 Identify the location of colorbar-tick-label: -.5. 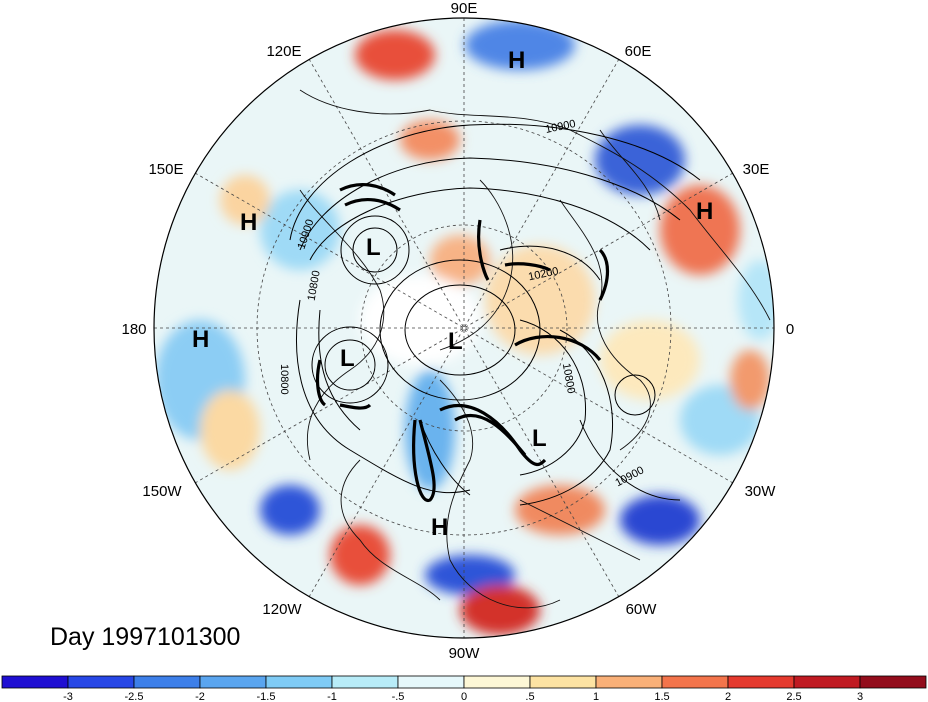
(398, 696).